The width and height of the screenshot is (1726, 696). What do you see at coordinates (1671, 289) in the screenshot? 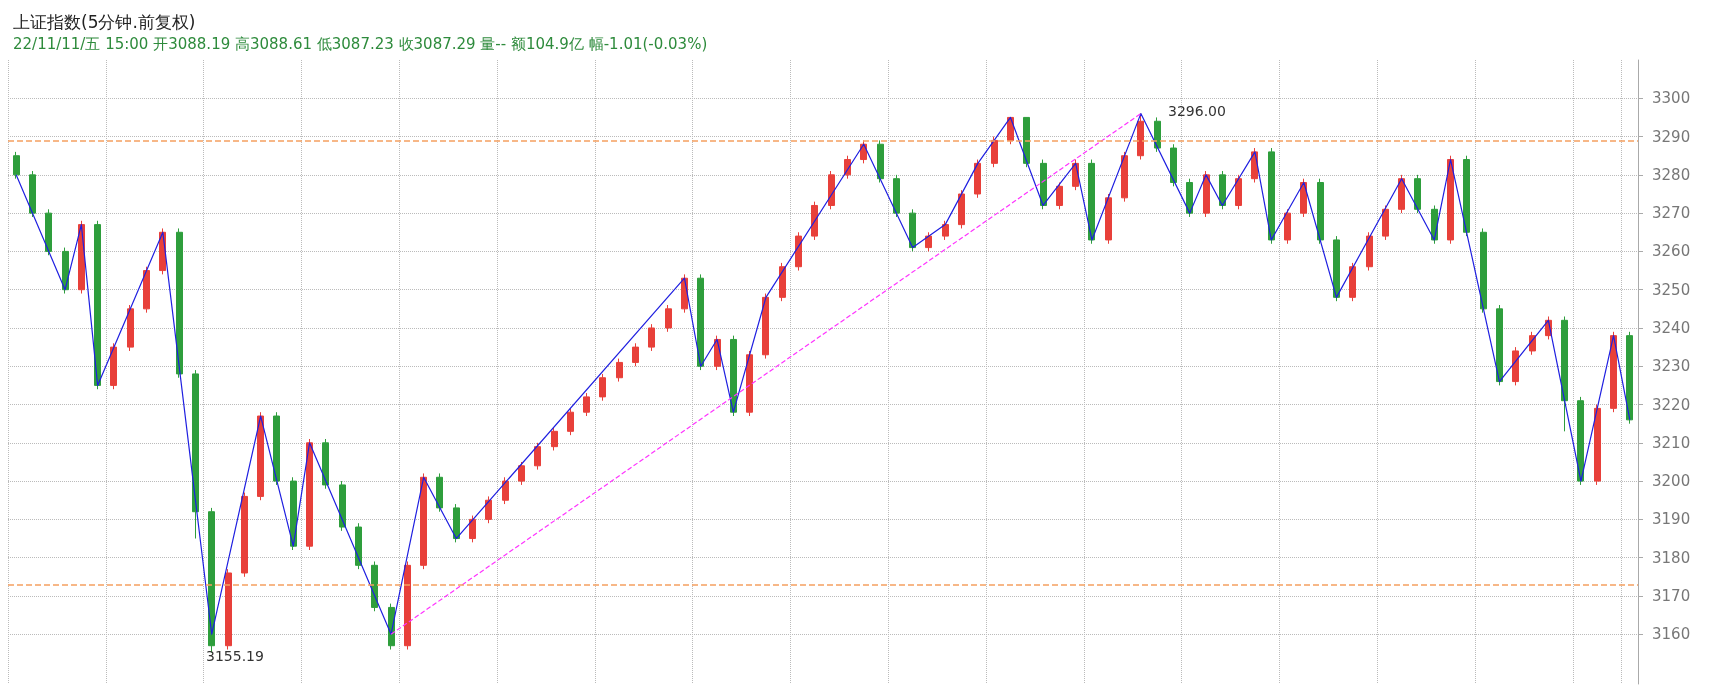
I see `y-tick-label: 3250` at bounding box center [1671, 289].